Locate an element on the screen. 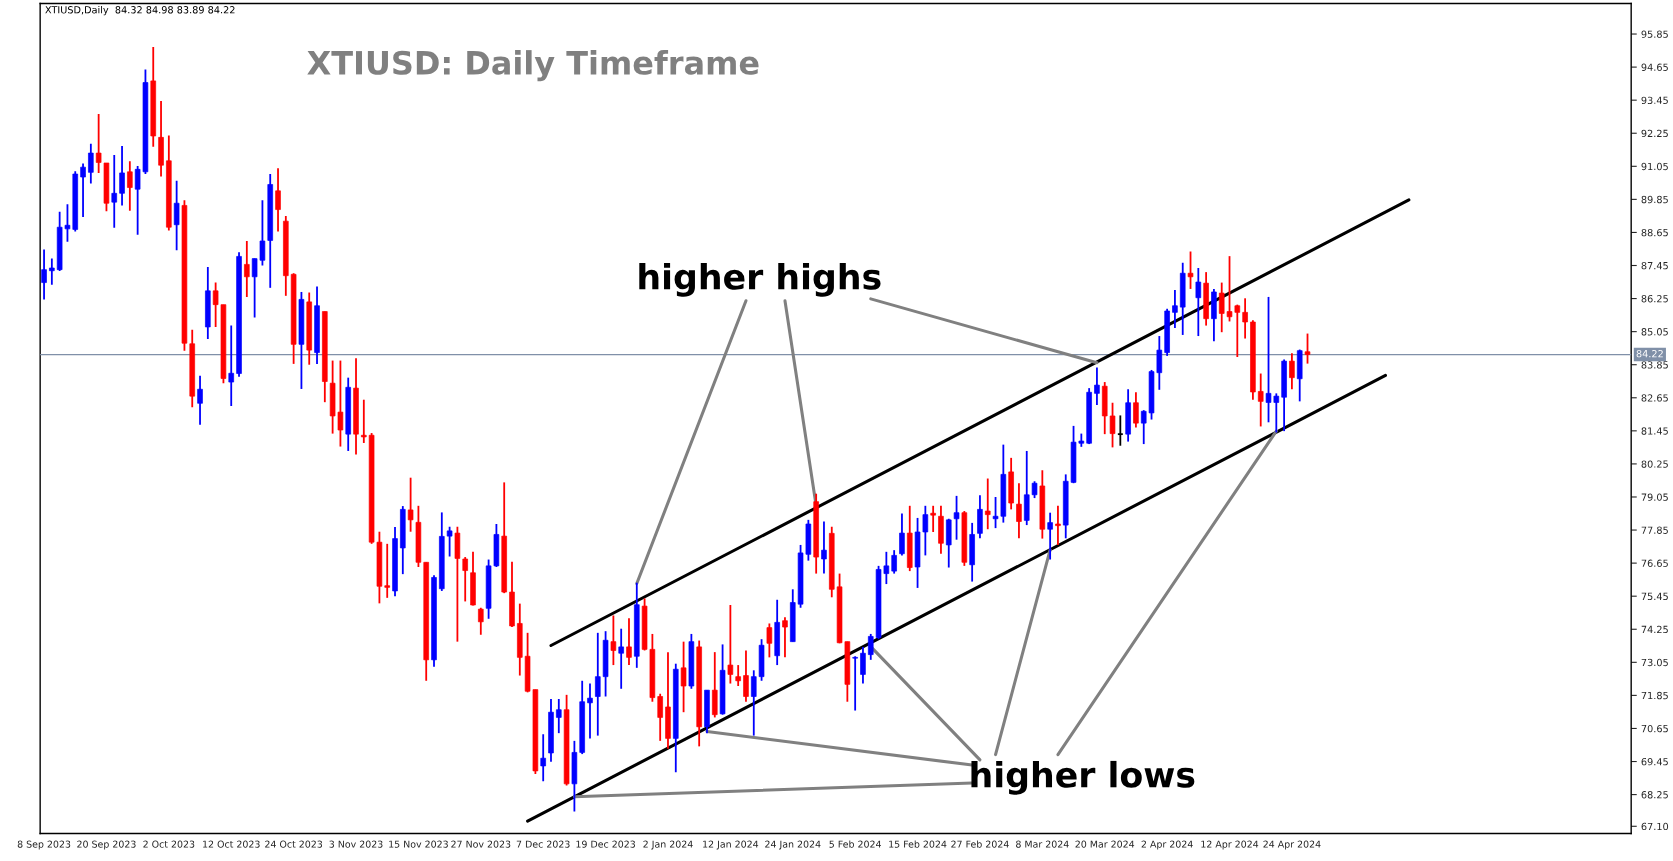 The height and width of the screenshot is (861, 1673). y-tick-label: 89.85 is located at coordinates (1654, 199).